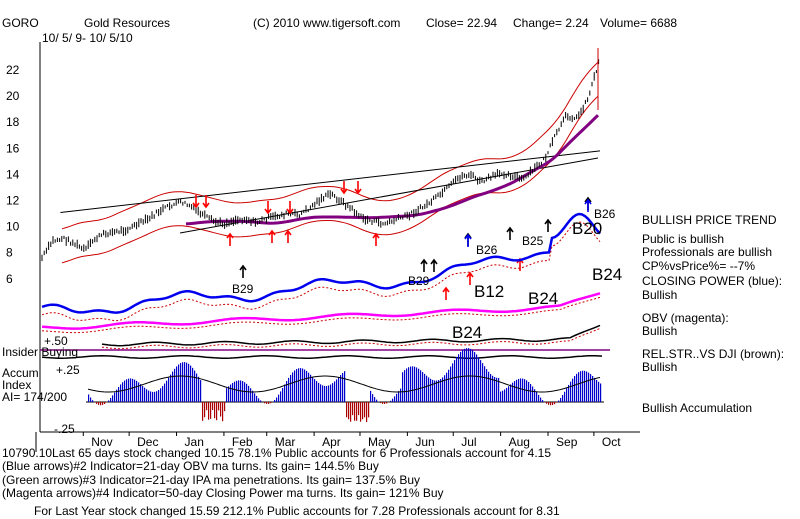 The height and width of the screenshot is (519, 800). I want to click on ticker: GORO, so click(20, 23).